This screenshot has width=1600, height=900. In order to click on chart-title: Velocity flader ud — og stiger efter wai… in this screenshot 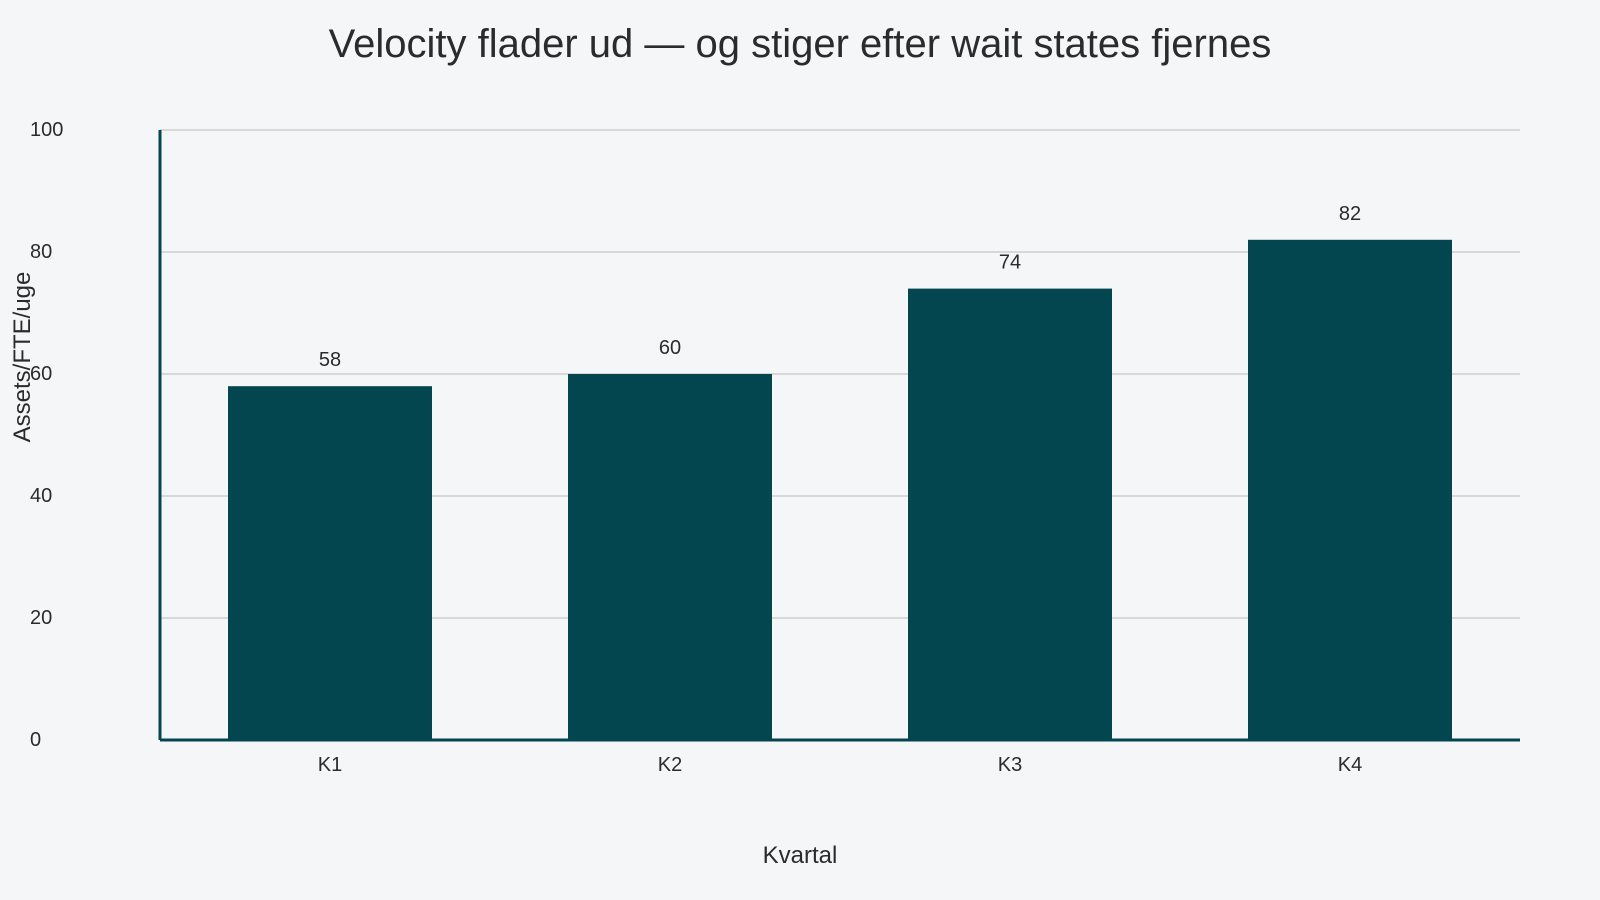, I will do `click(800, 44)`.